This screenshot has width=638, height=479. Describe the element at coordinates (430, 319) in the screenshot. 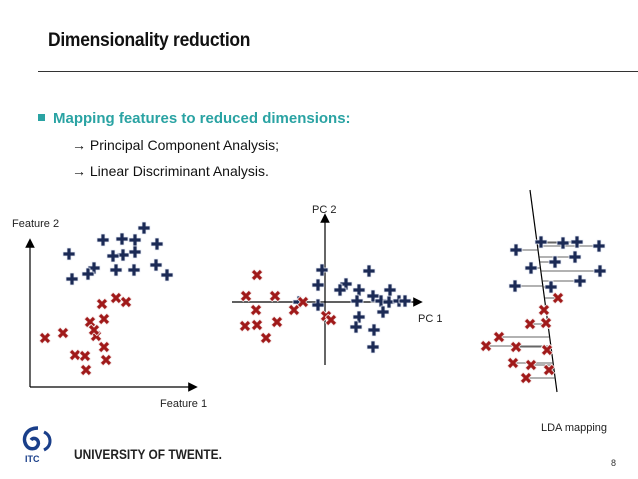

I see `mid-xlabel: PC 1` at that location.